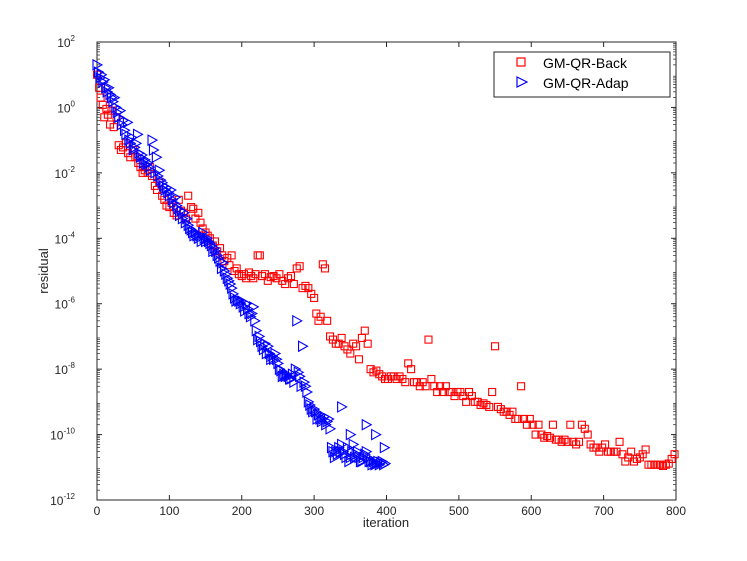 This screenshot has width=747, height=561. What do you see at coordinates (386, 511) in the screenshot?
I see `x-tick-label: 400` at bounding box center [386, 511].